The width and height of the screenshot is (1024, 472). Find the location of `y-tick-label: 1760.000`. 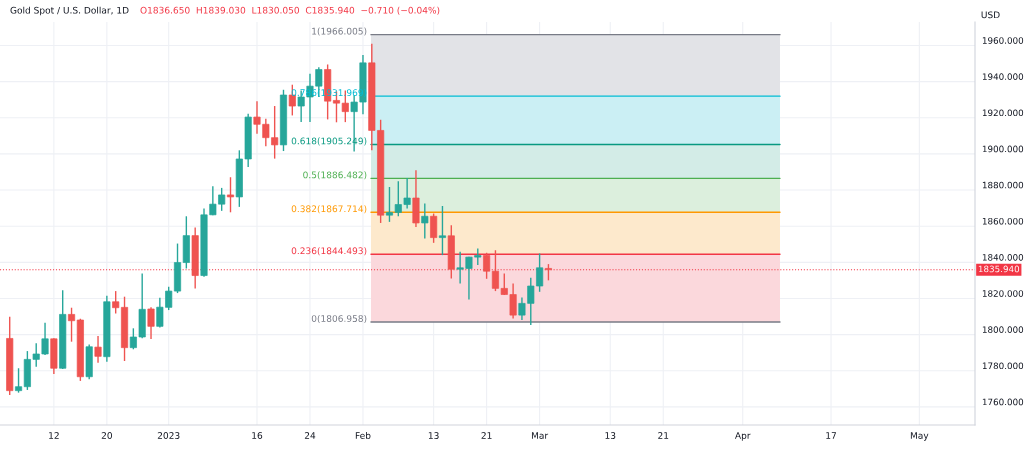

y-tick-label: 1760.000 is located at coordinates (1003, 402).